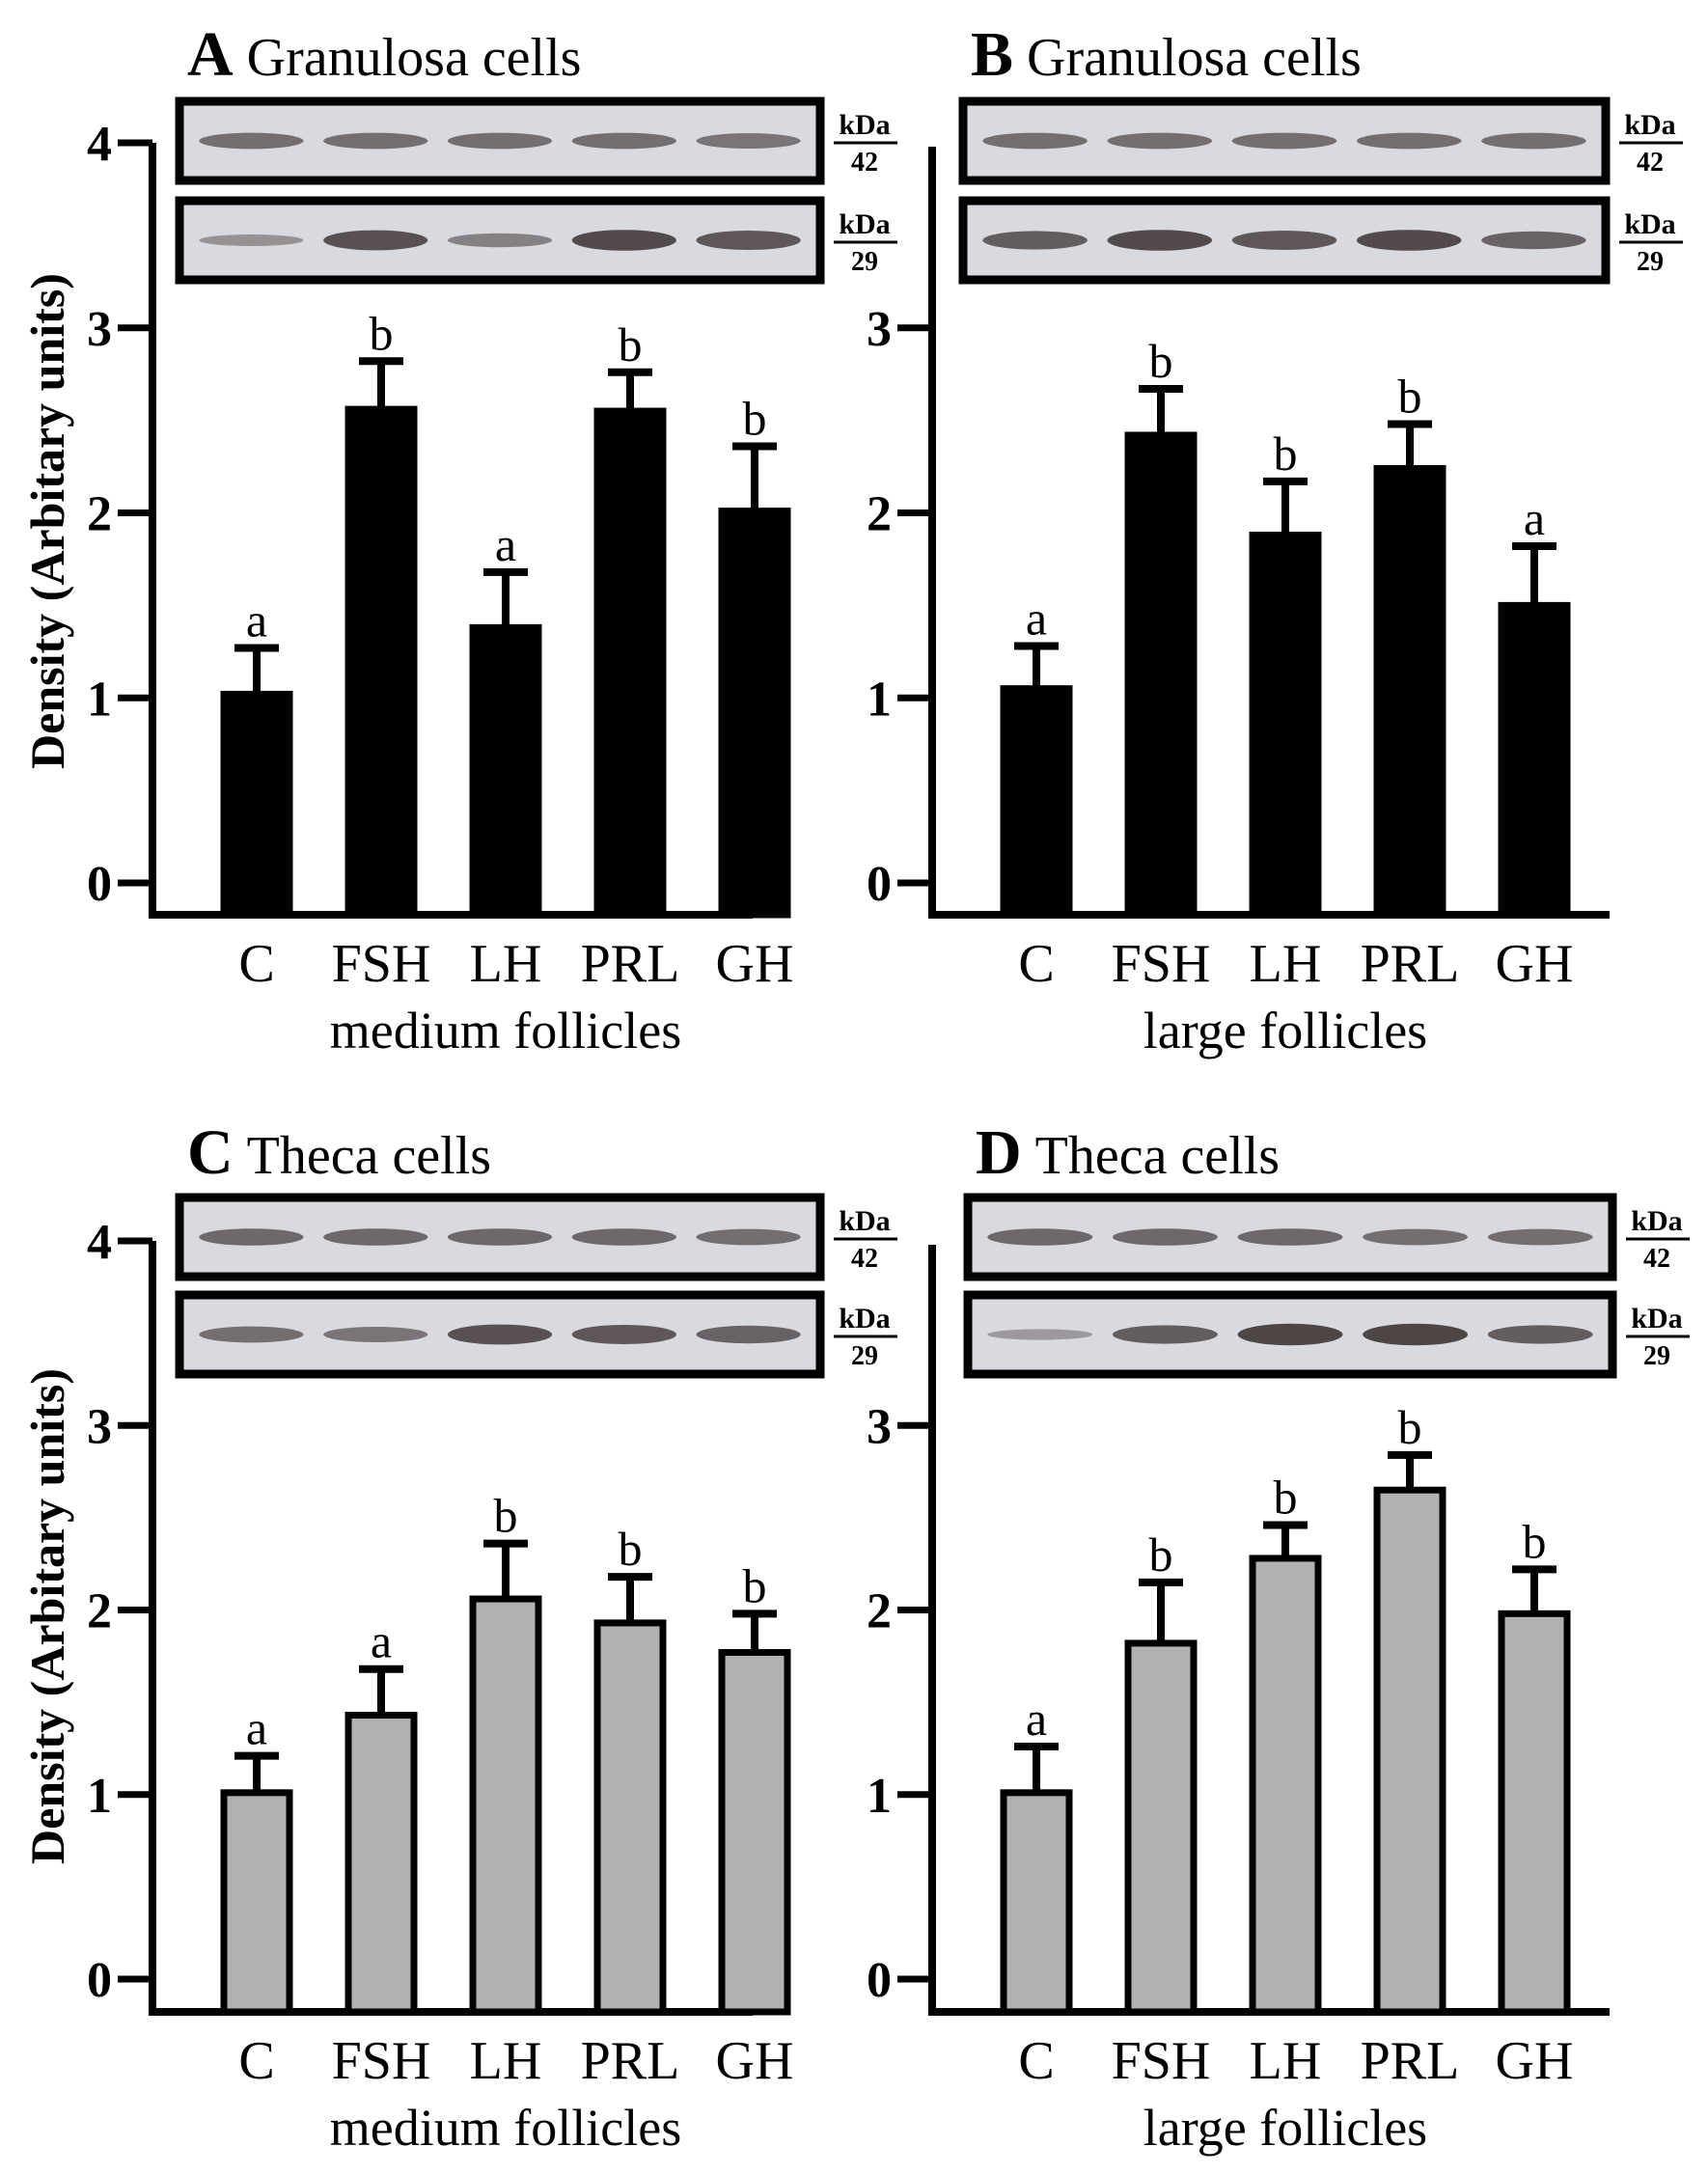 Image resolution: width=1708 pixels, height=2174 pixels. Describe the element at coordinates (47, 521) in the screenshot. I see `y-axis-label: Density (Arbitary units)` at that location.